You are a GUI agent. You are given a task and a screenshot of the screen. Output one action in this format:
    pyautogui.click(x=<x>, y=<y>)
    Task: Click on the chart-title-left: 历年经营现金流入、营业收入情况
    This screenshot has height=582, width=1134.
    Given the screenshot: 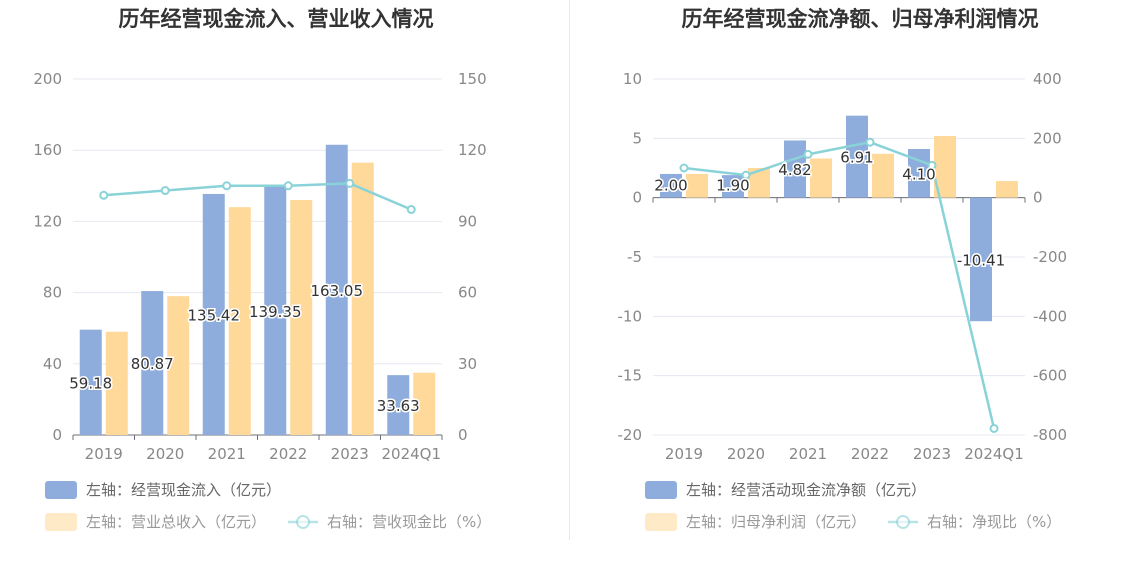 What is the action you would take?
    pyautogui.click(x=276, y=19)
    